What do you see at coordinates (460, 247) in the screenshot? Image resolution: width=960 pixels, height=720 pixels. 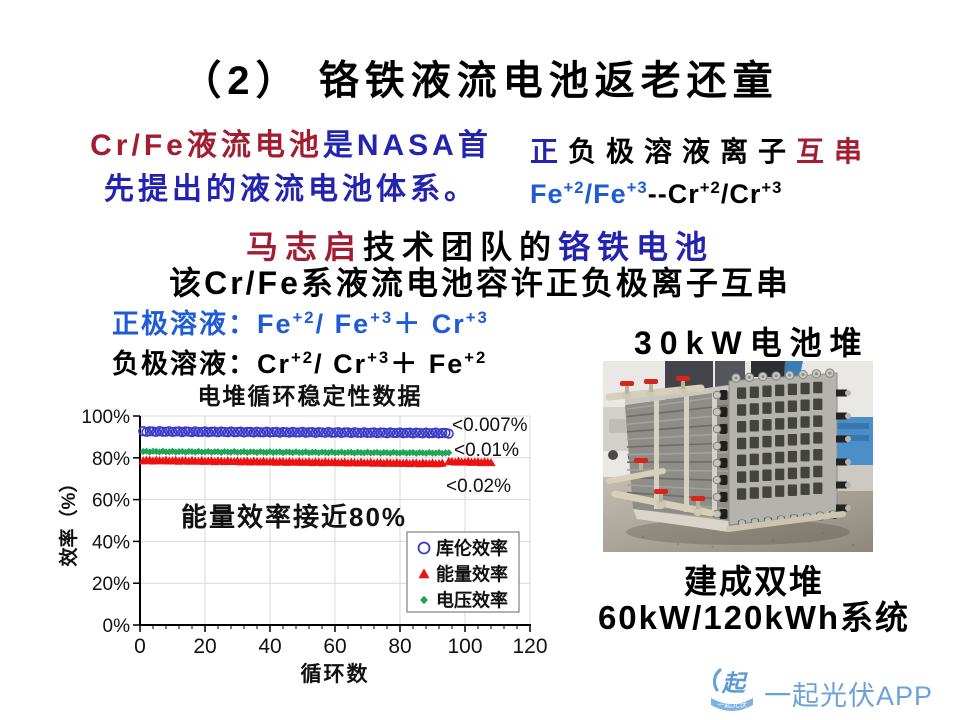 I see `team-middle: 技术团队的` at bounding box center [460, 247].